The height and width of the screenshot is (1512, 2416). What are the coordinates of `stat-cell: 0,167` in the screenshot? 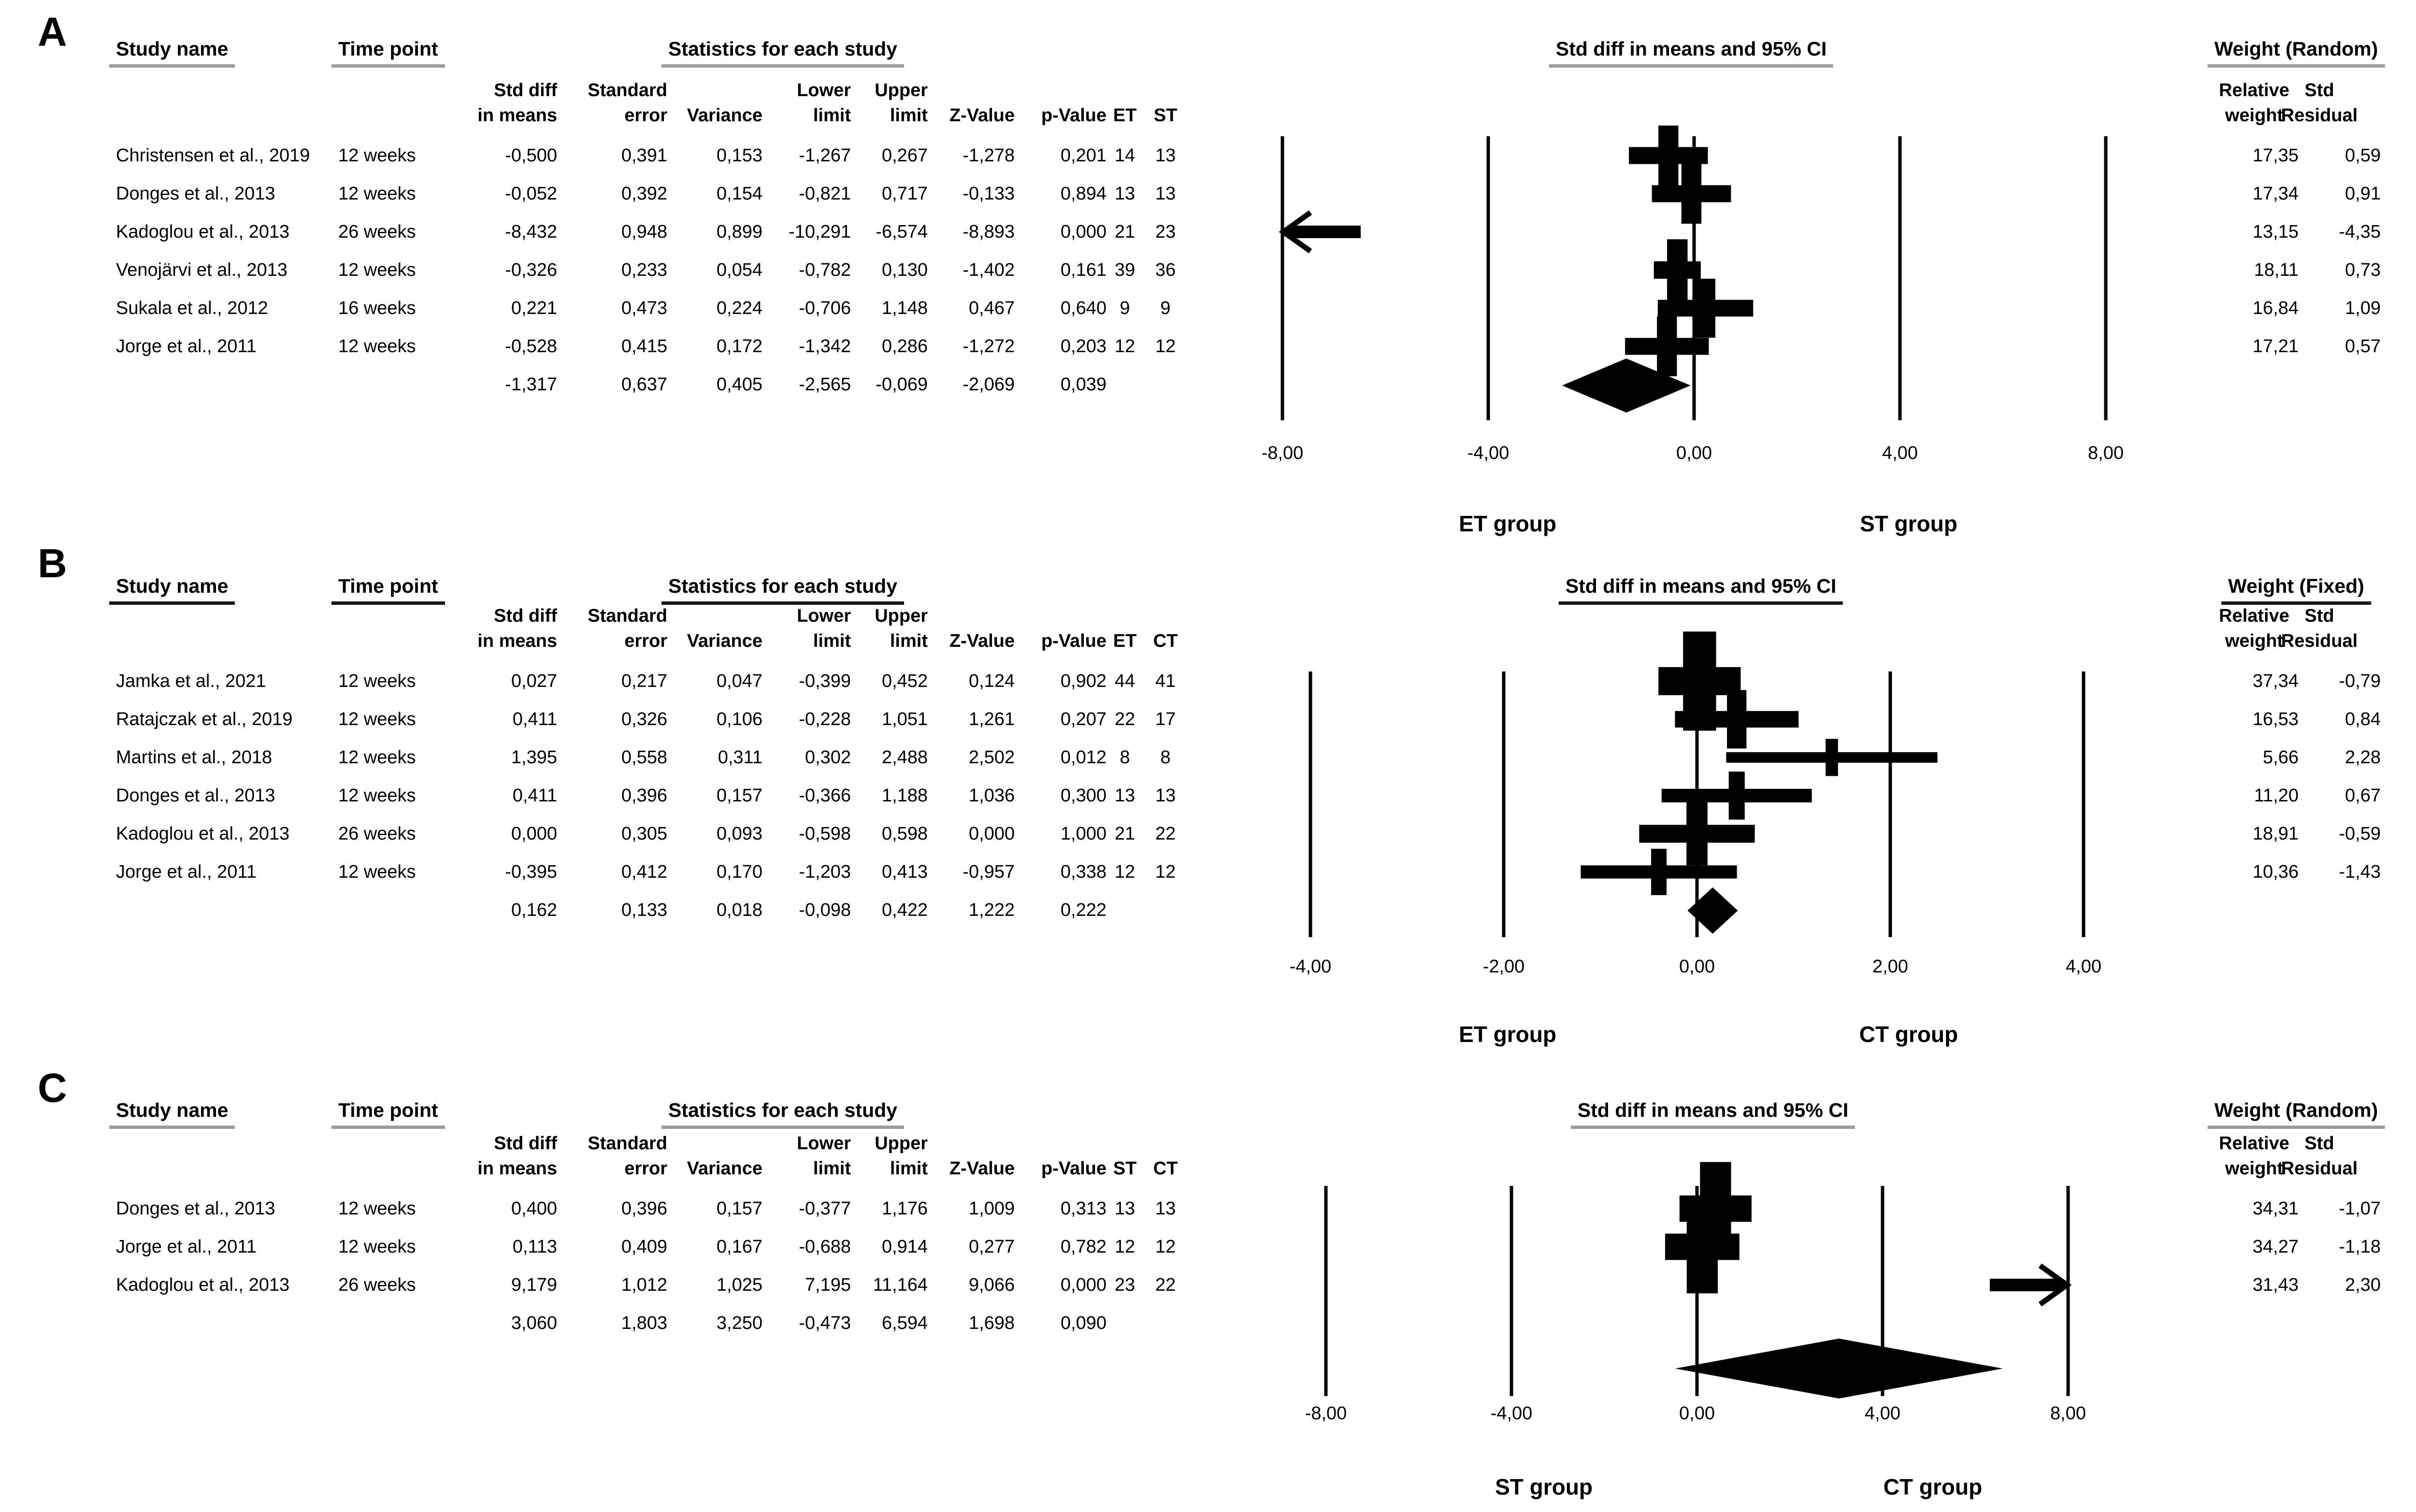 It's located at (739, 1247).